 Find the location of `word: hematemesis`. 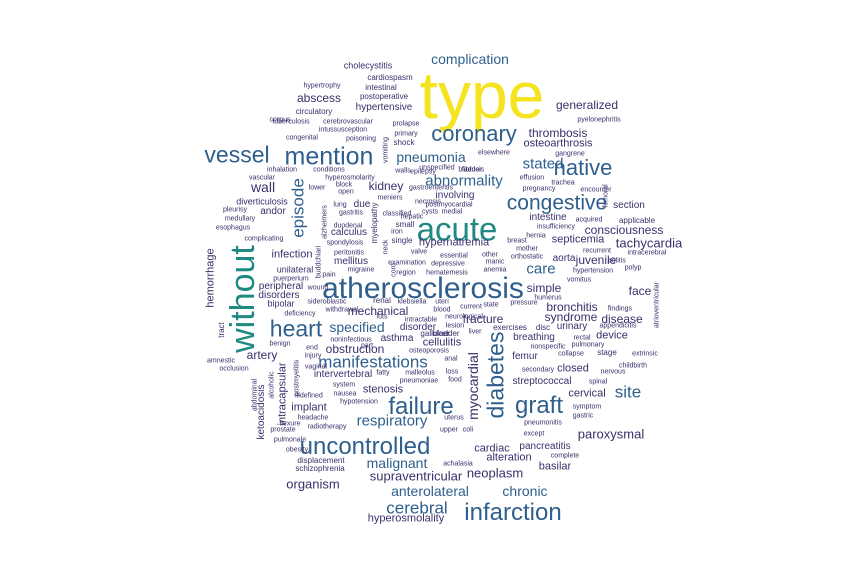

word: hematemesis is located at coordinates (447, 273).